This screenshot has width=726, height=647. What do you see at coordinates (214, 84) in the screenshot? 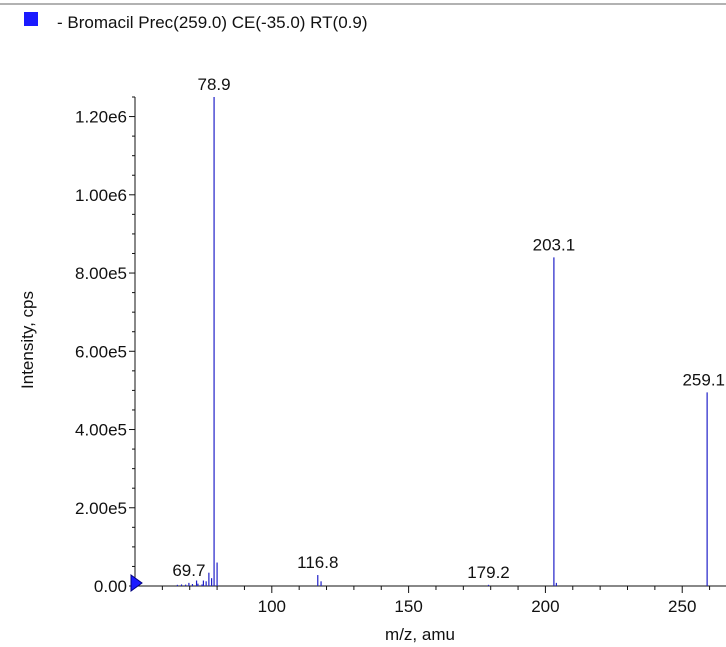
I see `peak-label: 78.9` at bounding box center [214, 84].